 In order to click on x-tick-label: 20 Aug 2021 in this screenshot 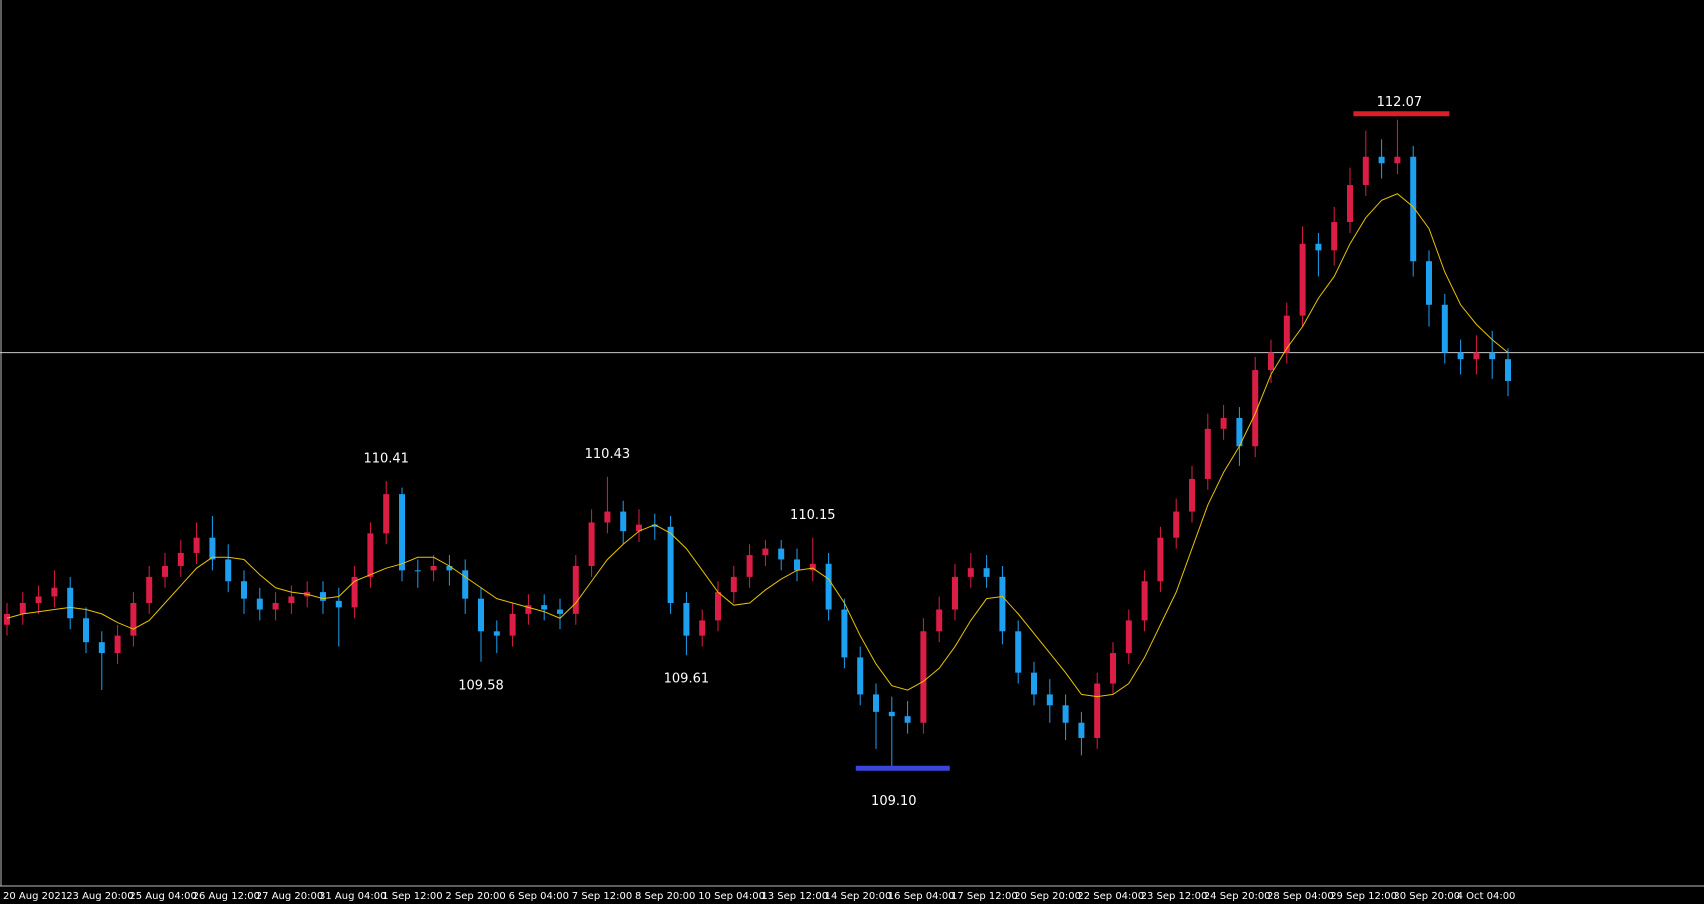, I will do `click(35, 896)`.